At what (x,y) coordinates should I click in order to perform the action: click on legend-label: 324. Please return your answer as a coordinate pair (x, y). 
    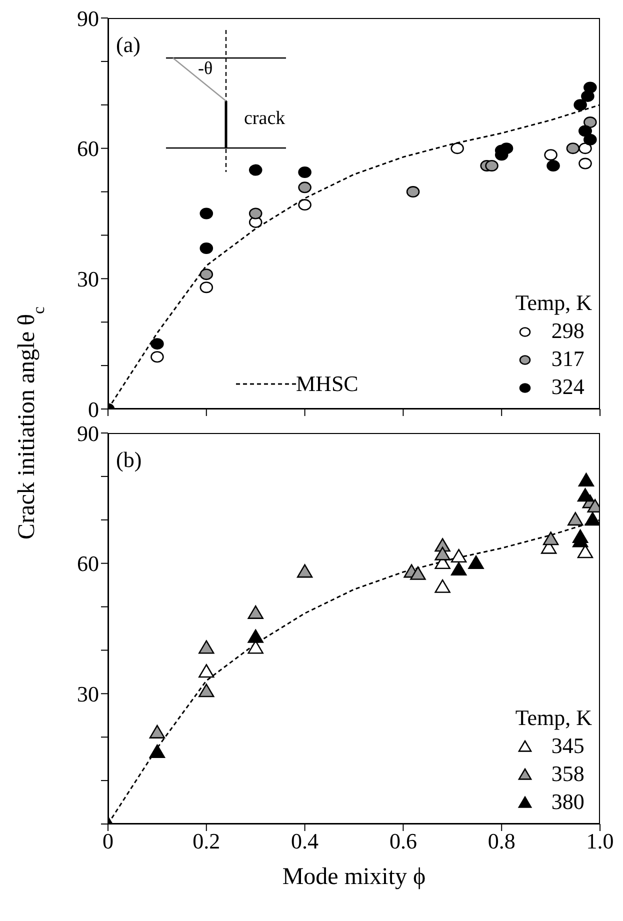
    Looking at the image, I should click on (567, 387).